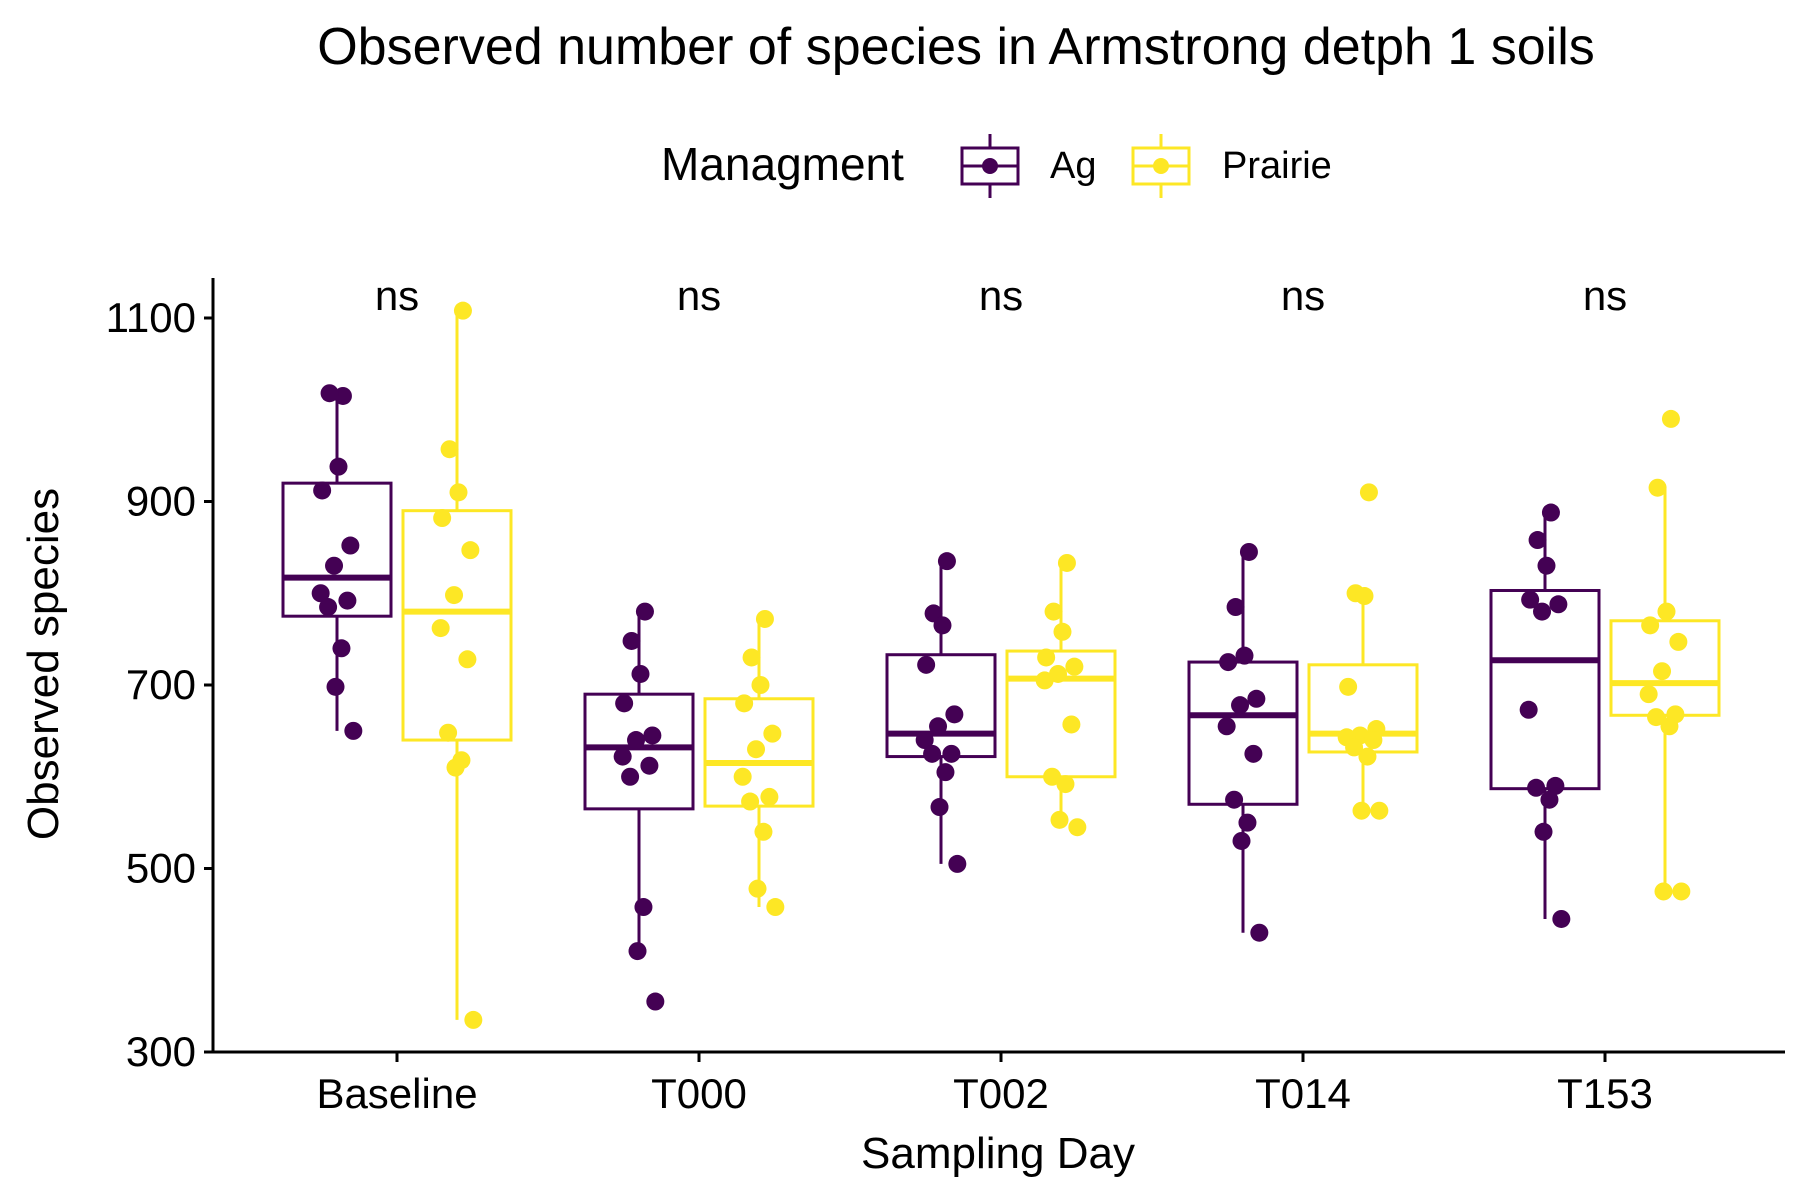  I want to click on legend-key-ag, so click(990, 166).